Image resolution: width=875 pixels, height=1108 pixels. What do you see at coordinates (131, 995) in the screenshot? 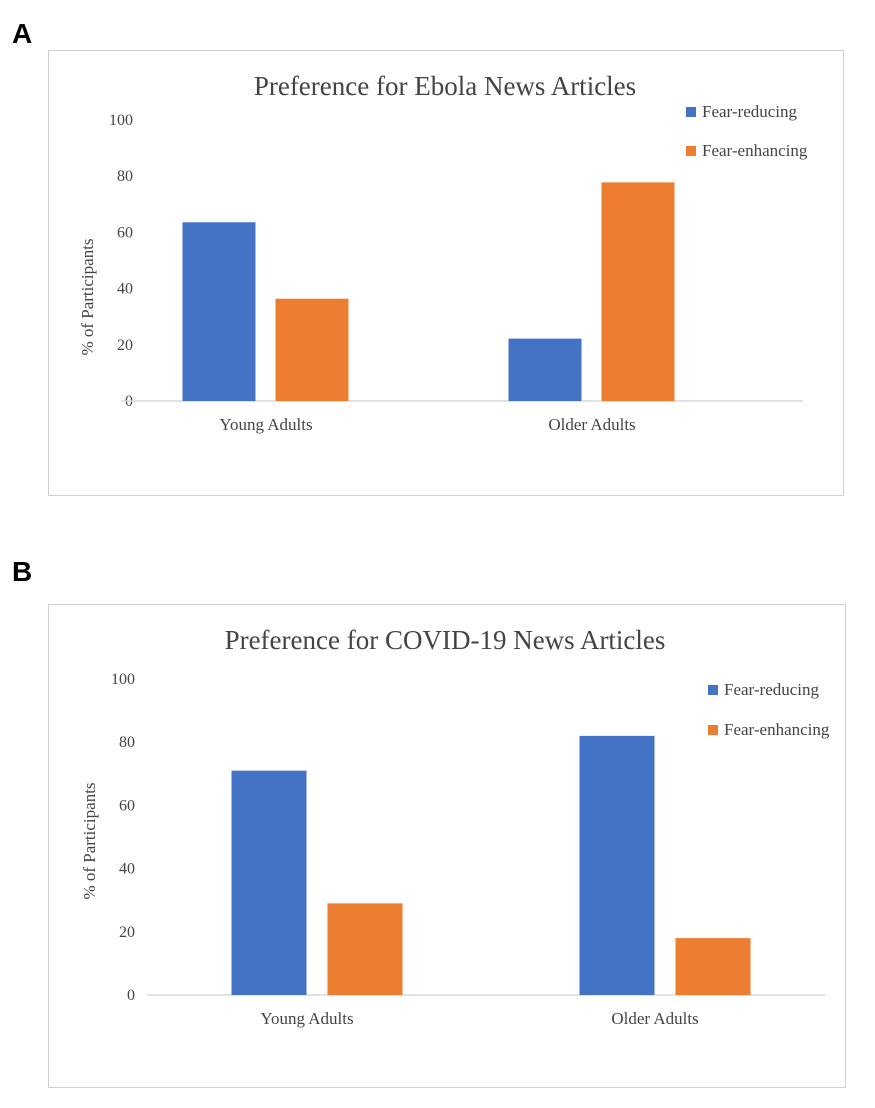
I see `y-tick-label: 0` at bounding box center [131, 995].